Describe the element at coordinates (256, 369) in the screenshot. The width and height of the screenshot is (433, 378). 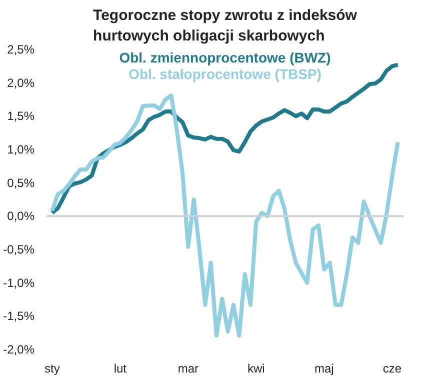
I see `x-tick-label: kwi` at that location.